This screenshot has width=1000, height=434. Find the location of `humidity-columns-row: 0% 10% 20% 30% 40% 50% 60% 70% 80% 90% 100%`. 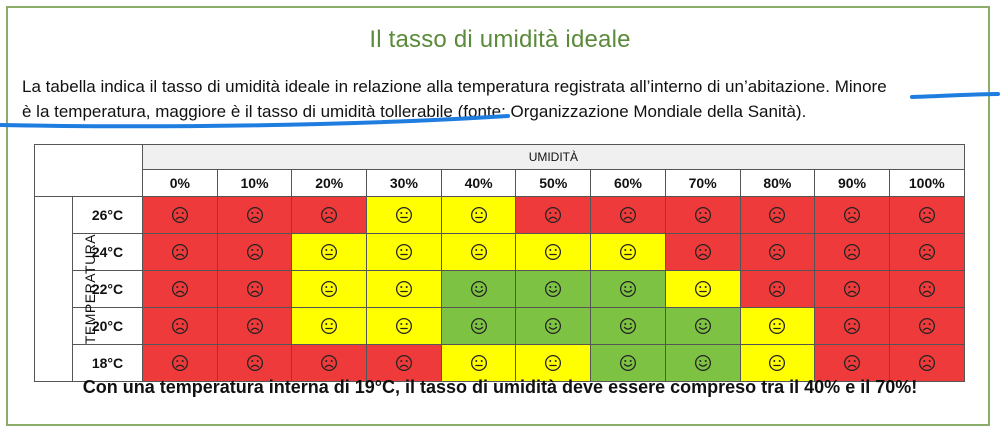

humidity-columns-row: 0% 10% 20% 30% 40% 50% 60% 70% 80% 90% 100% is located at coordinates (500, 183).